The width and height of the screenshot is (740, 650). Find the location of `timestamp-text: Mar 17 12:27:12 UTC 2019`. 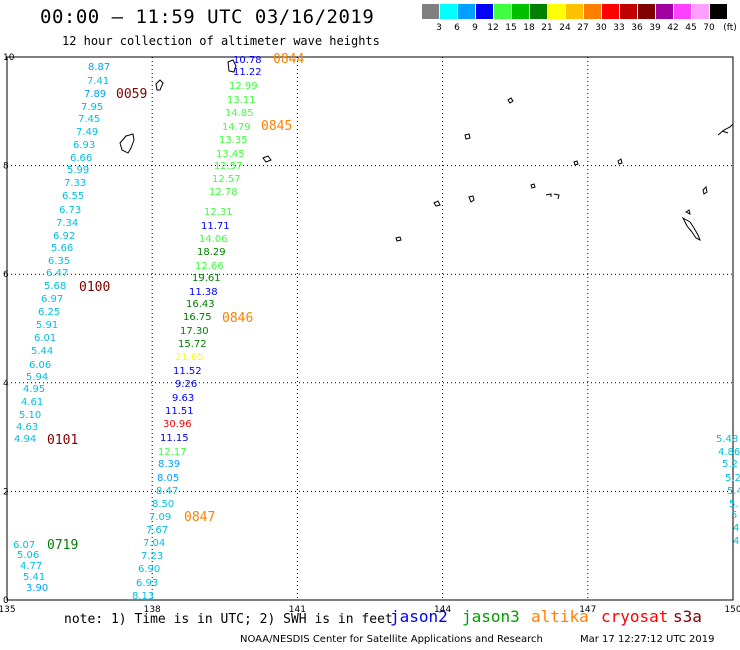

timestamp-text: Mar 17 12:27:12 UTC 2019 is located at coordinates (647, 639).